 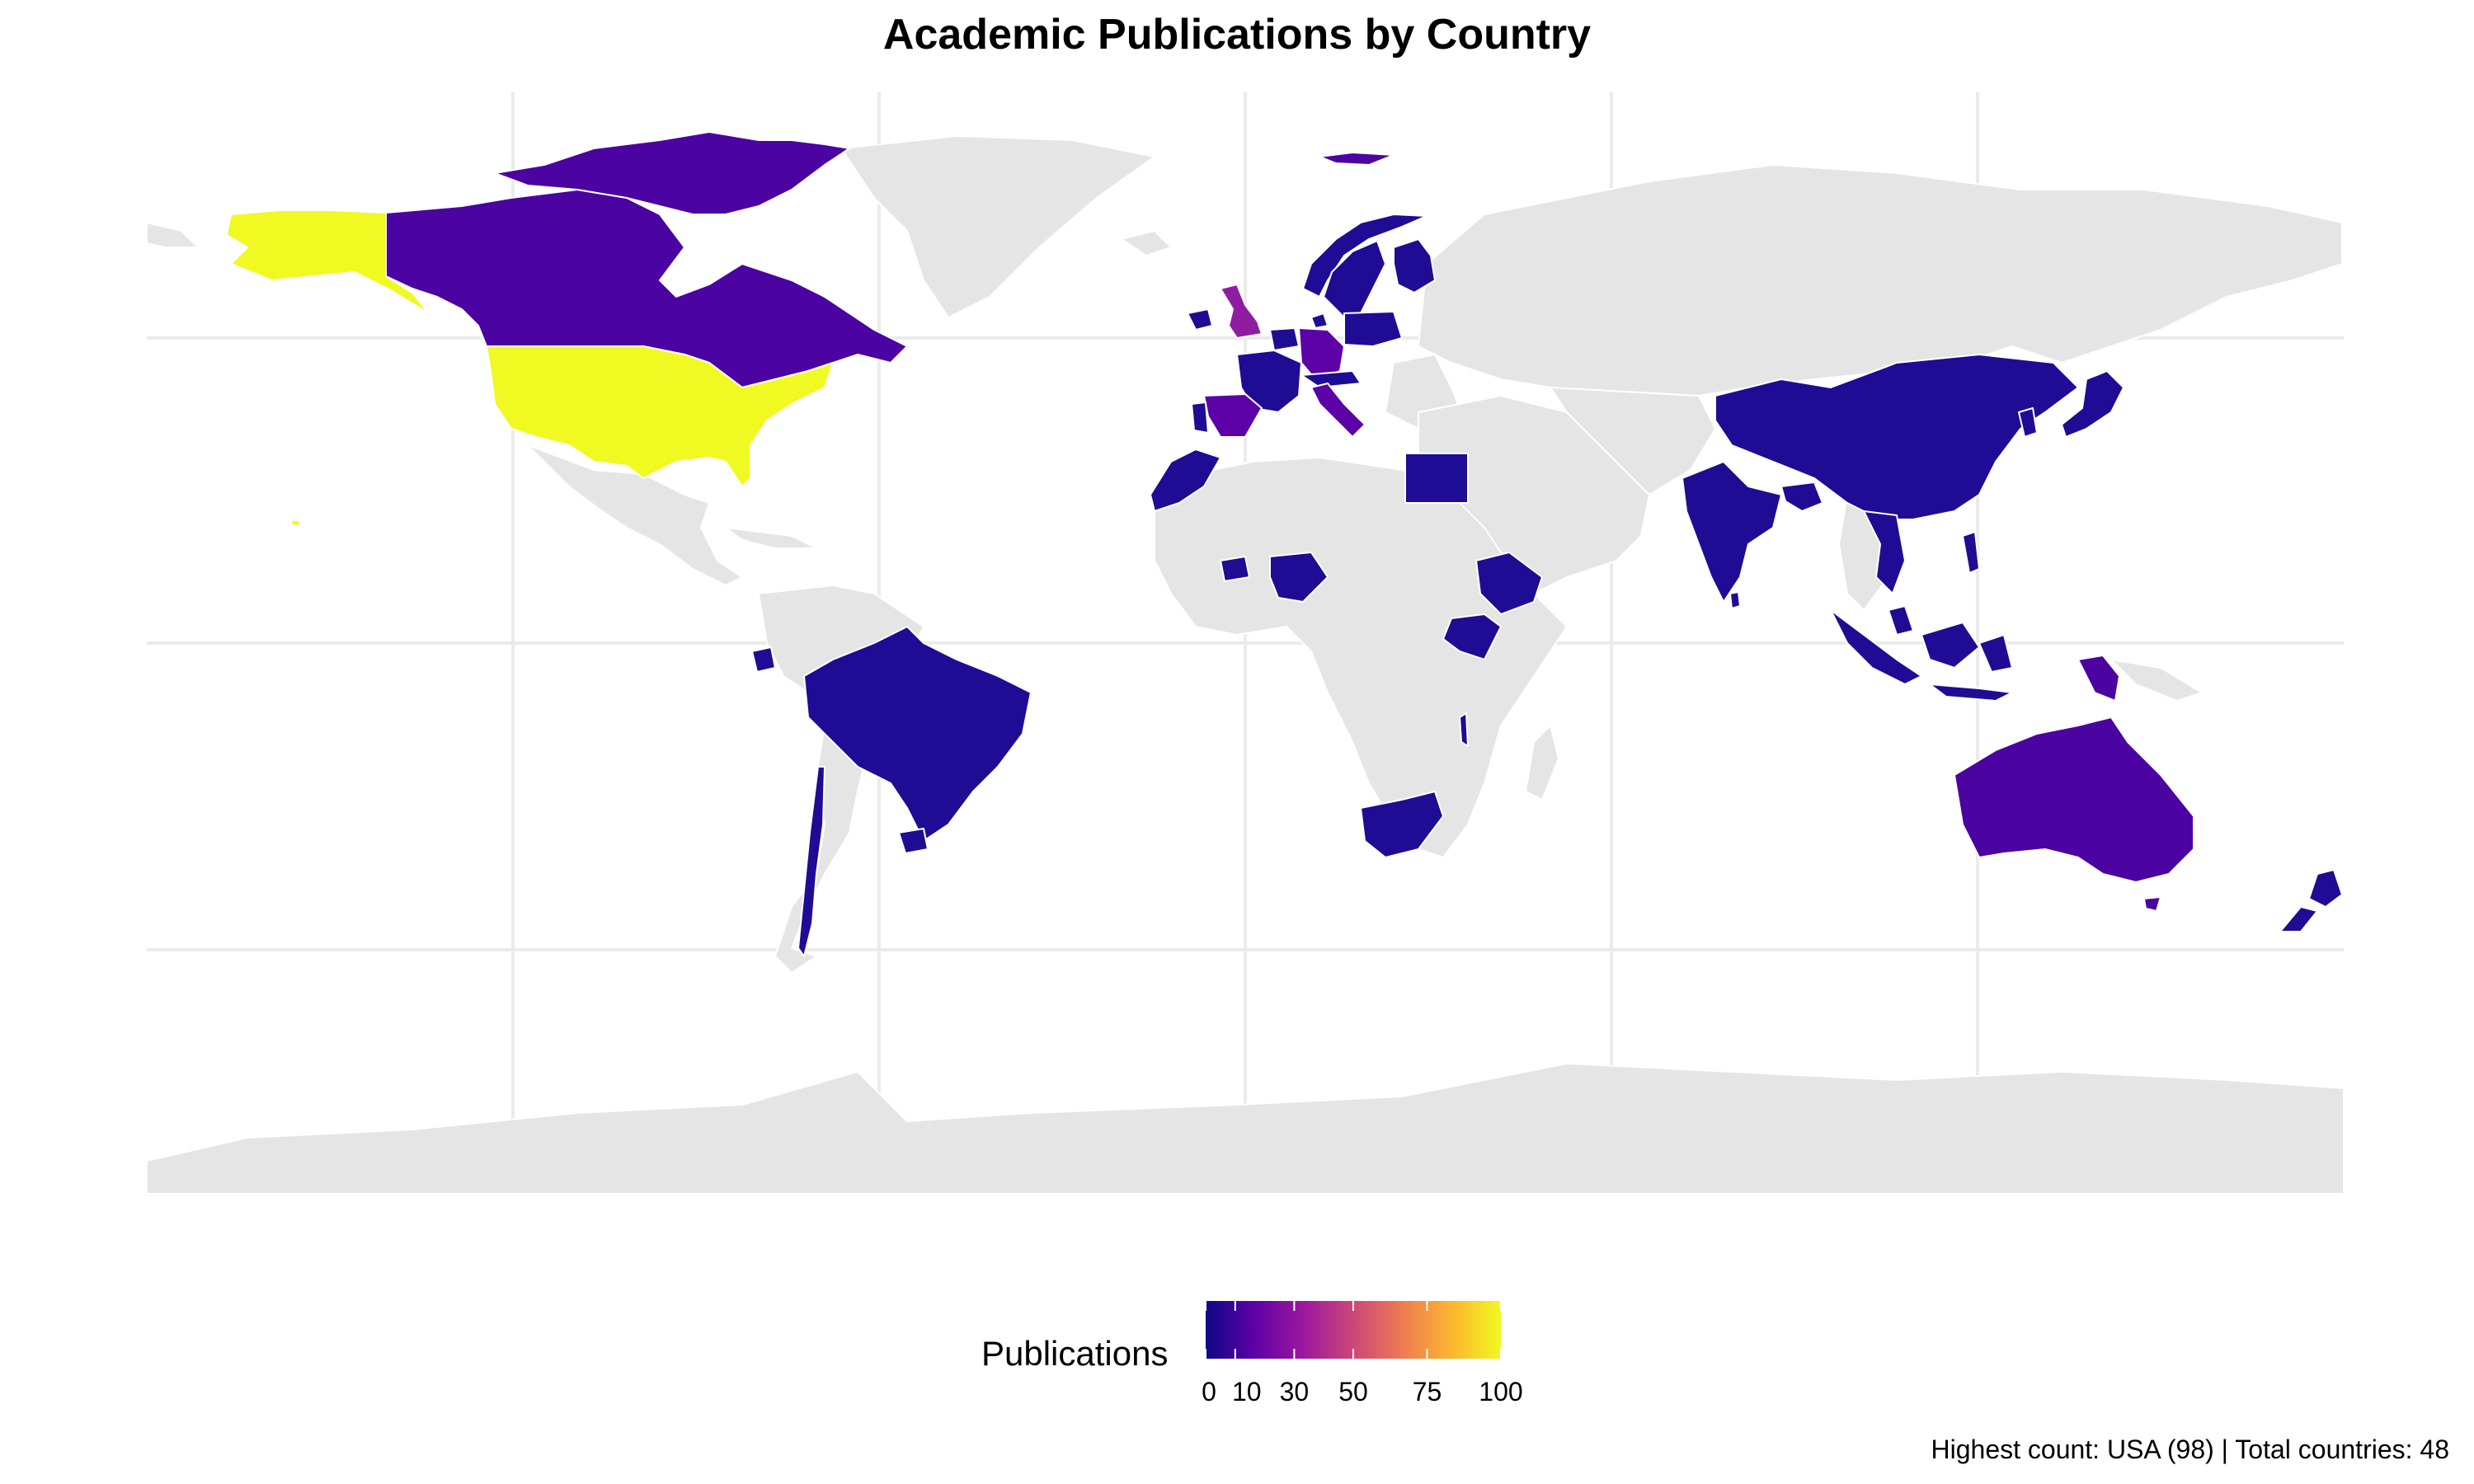 I want to click on region-norway, so click(x=1364, y=256).